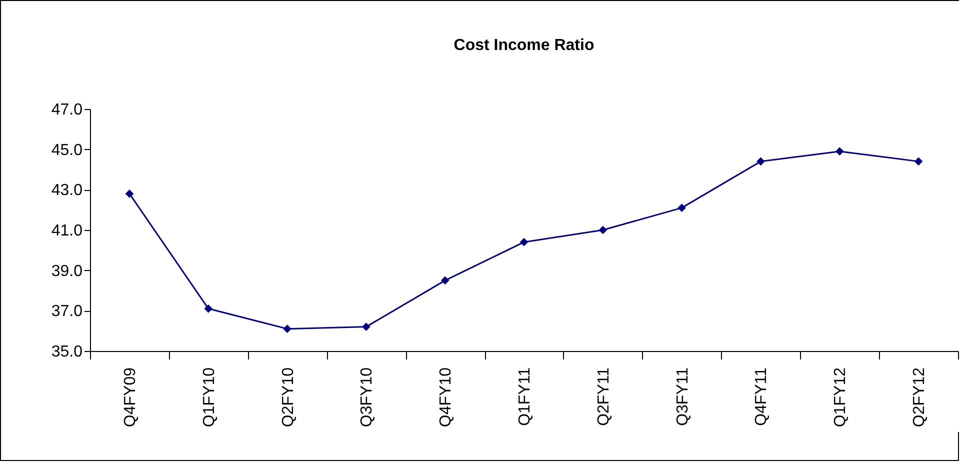 This screenshot has height=463, width=961. I want to click on x-tick-label: Q2FY12, so click(919, 397).